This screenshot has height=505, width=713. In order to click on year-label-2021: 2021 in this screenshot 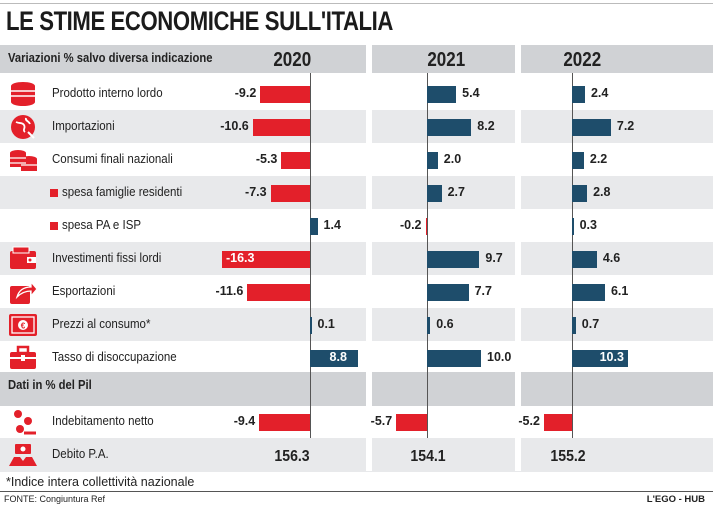, I will do `click(446, 60)`.